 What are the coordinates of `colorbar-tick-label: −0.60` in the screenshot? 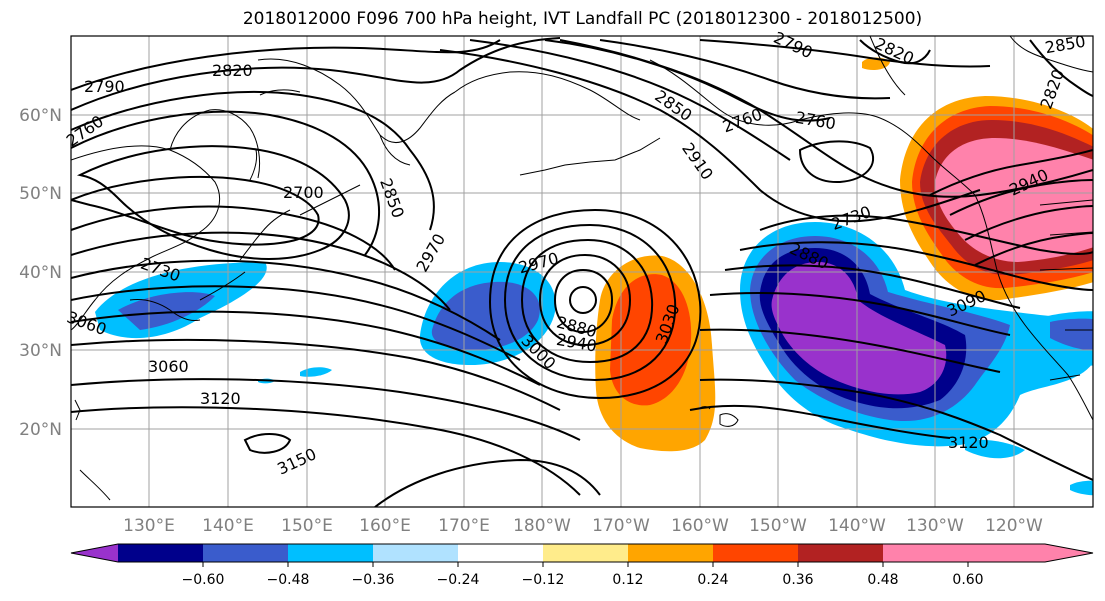 It's located at (203, 580).